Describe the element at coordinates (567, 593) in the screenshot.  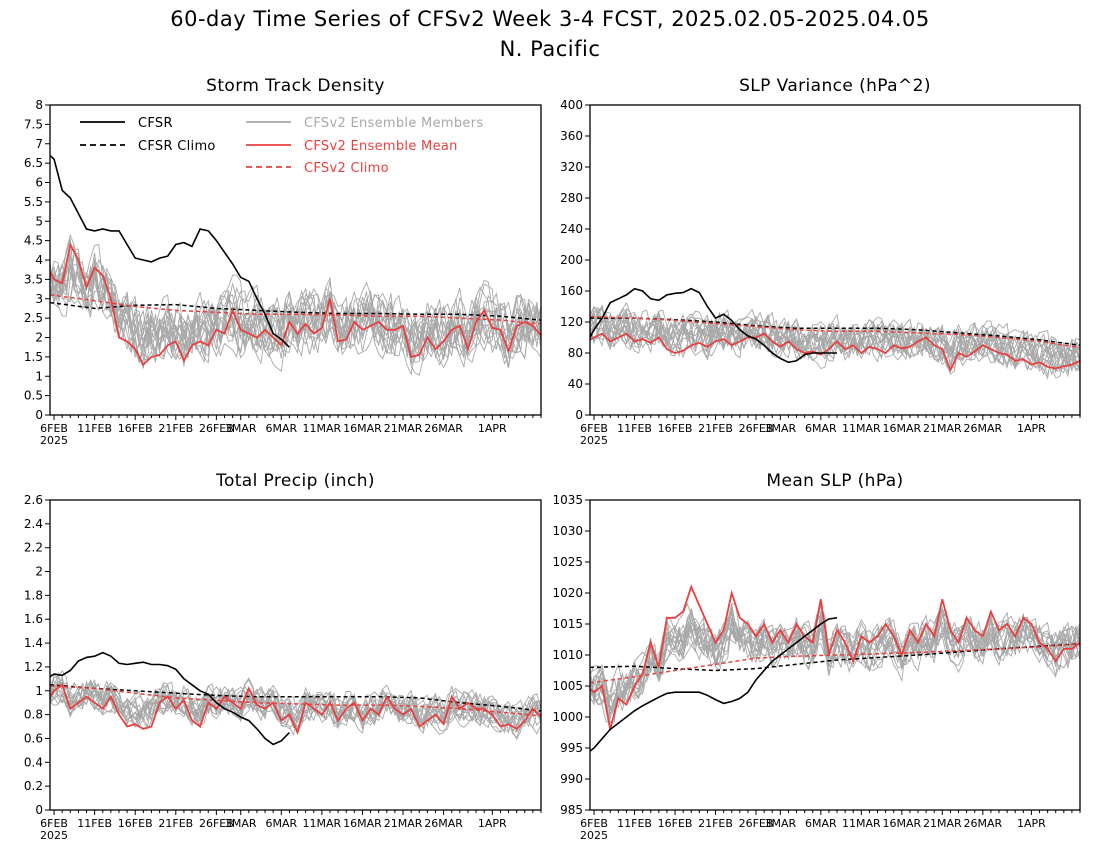
I see `y-tick-label: 1020` at that location.